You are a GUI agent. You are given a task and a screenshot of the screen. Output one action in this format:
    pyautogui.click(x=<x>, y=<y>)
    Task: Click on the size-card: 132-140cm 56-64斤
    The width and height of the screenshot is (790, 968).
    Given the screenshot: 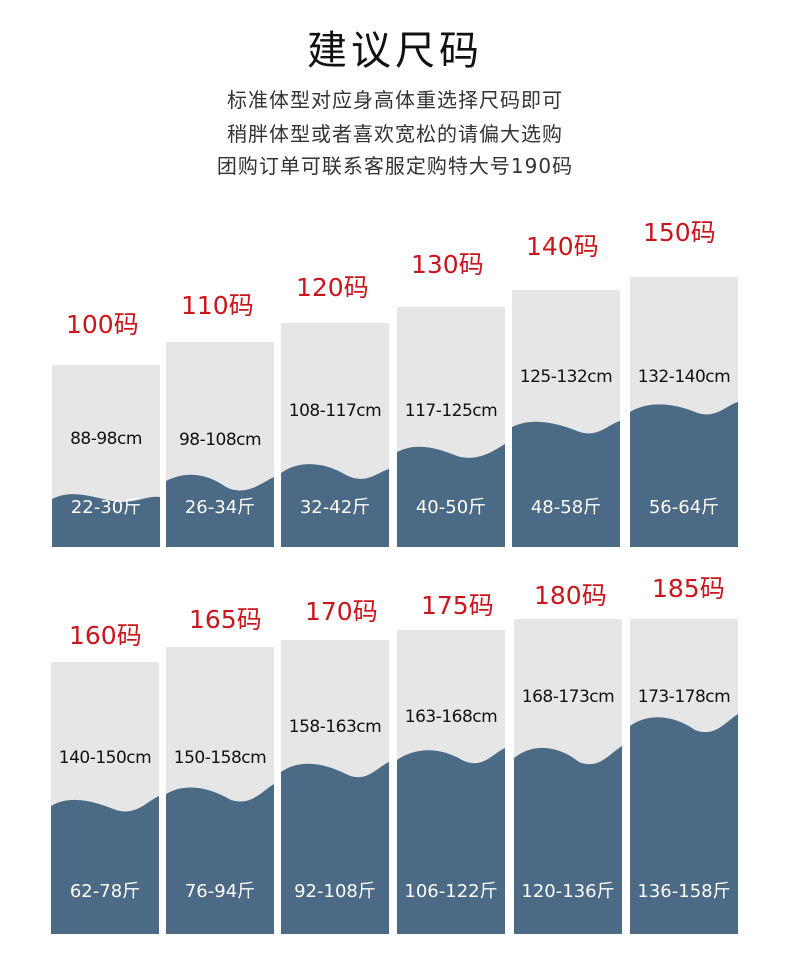 What is the action you would take?
    pyautogui.click(x=684, y=412)
    